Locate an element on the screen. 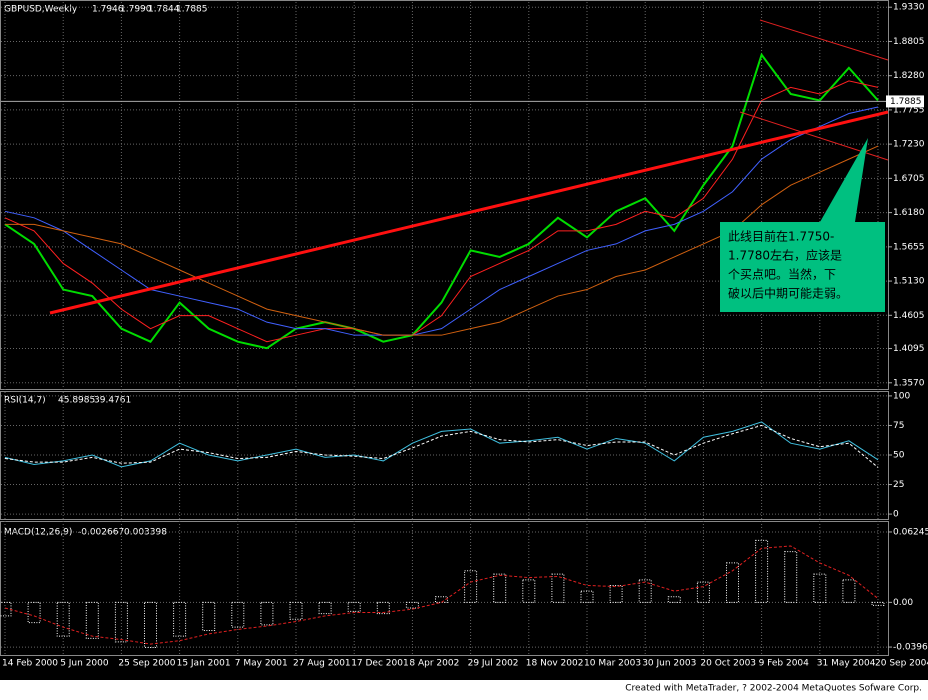 Image resolution: width=928 pixels, height=700 pixels. ohlc-value: 1.7946 is located at coordinates (108, 10).